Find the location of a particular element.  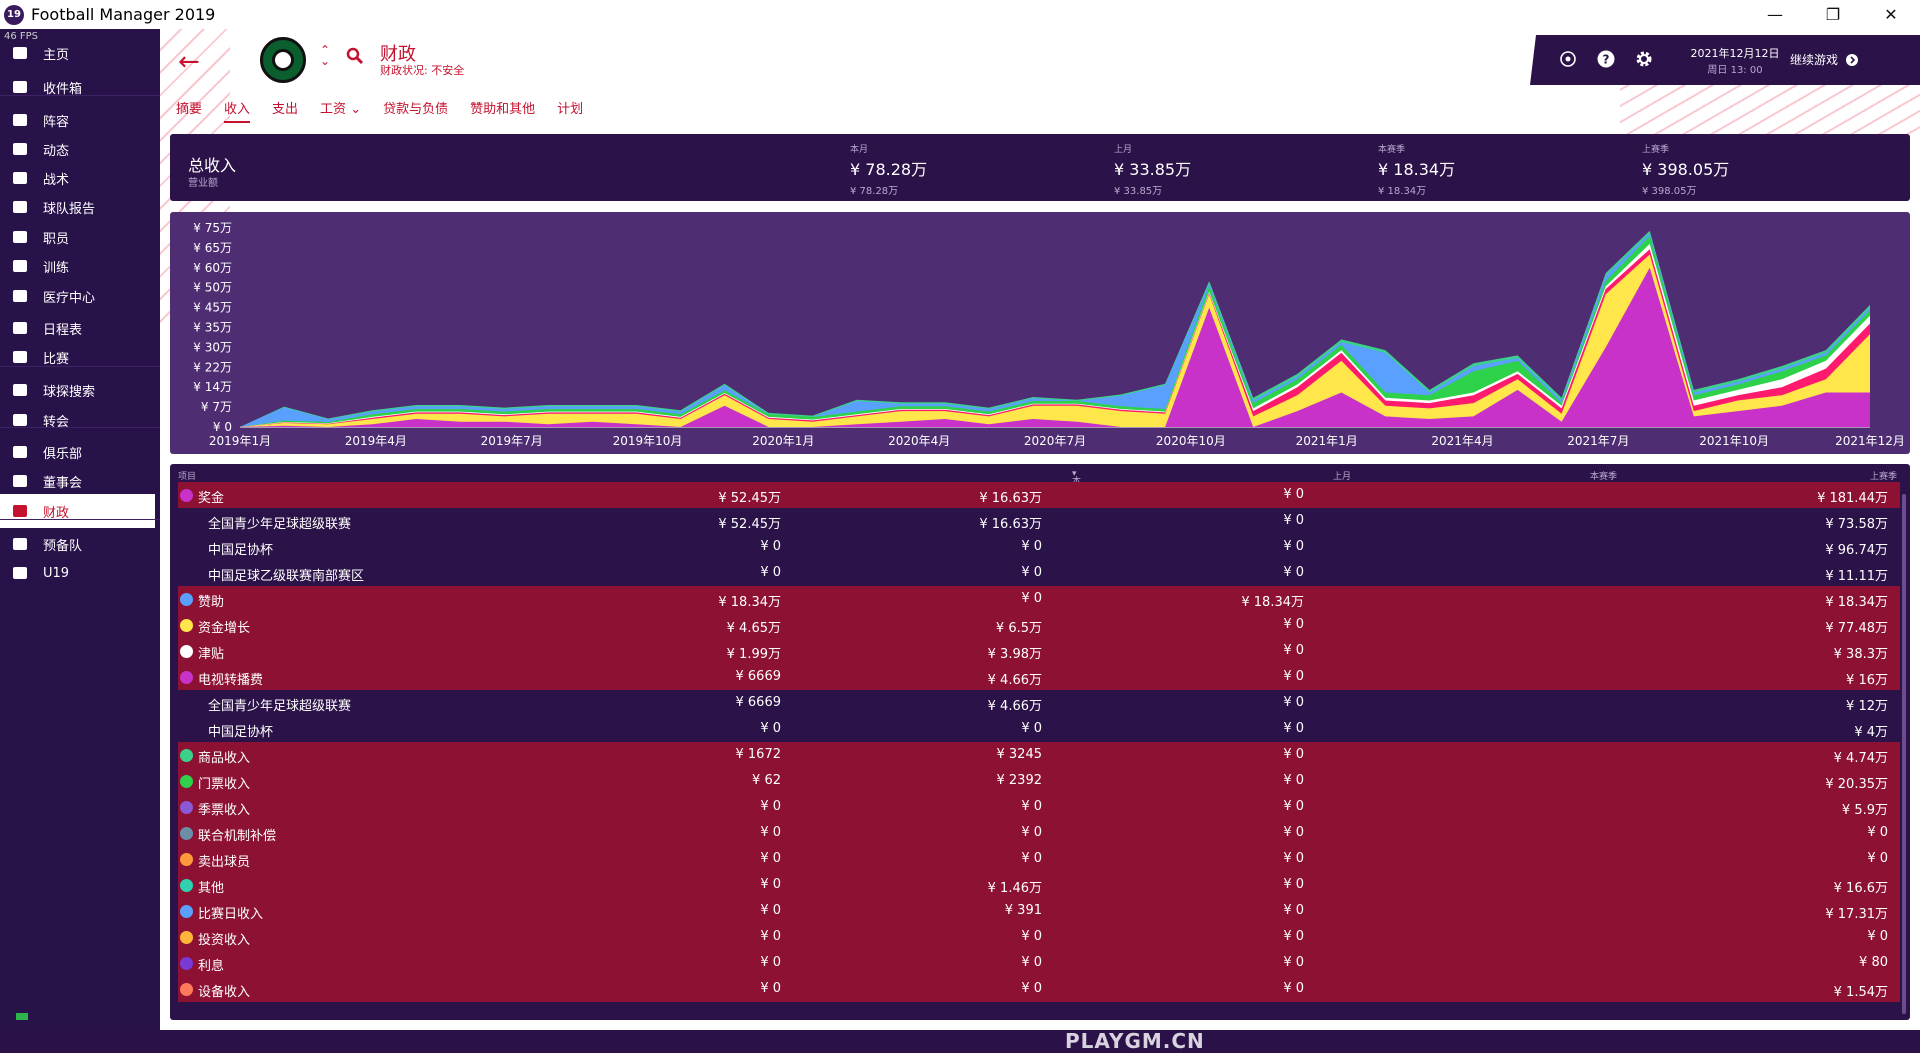

up-down-arrows-icon: ⌃ ⌄ is located at coordinates (325, 55).